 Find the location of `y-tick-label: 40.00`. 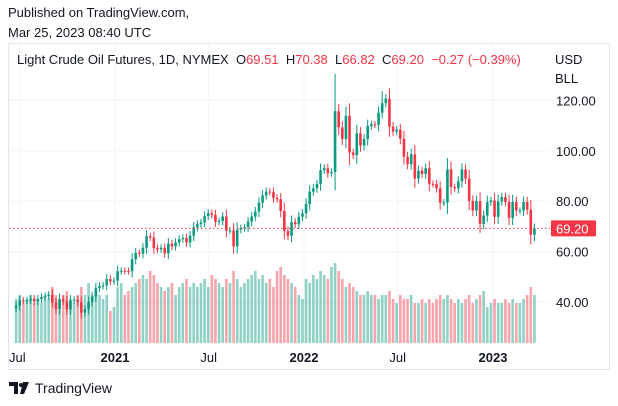

y-tick-label: 40.00 is located at coordinates (572, 302).